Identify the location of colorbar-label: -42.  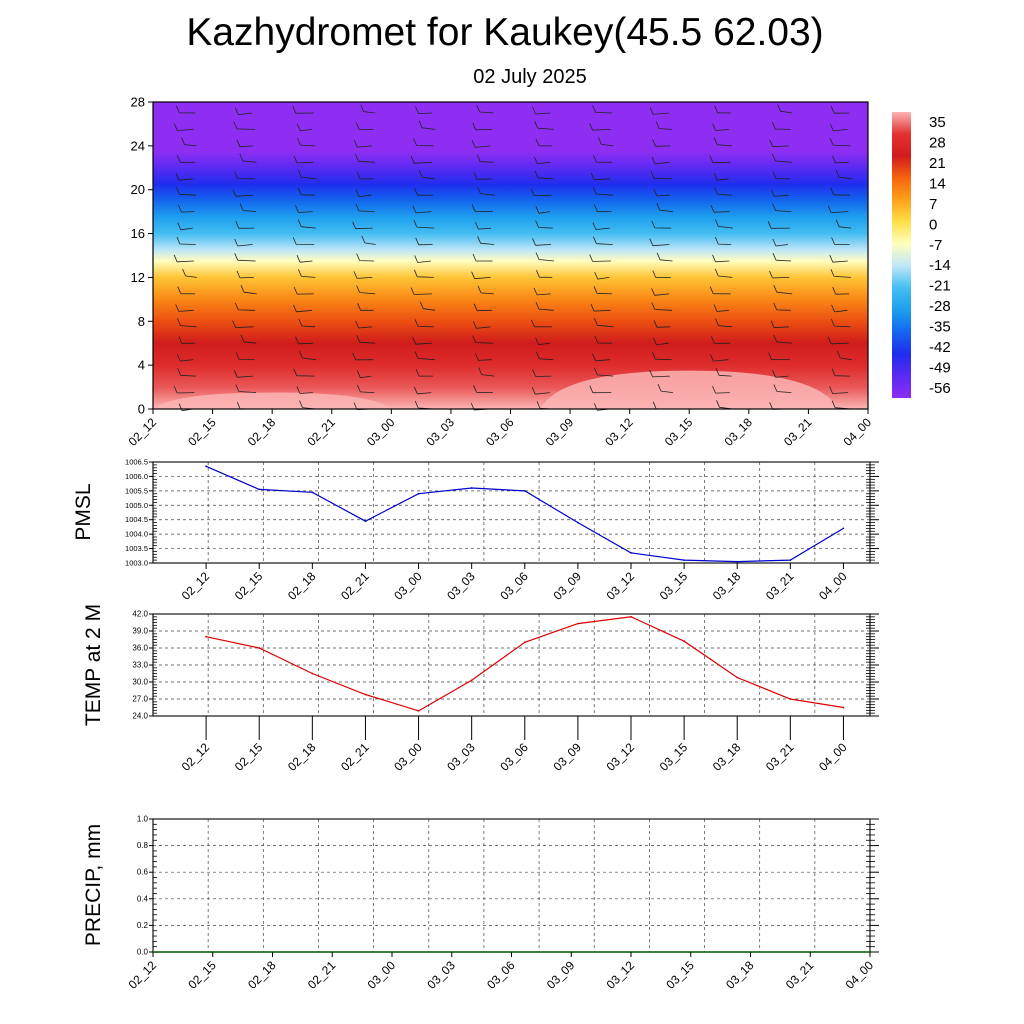
(940, 347).